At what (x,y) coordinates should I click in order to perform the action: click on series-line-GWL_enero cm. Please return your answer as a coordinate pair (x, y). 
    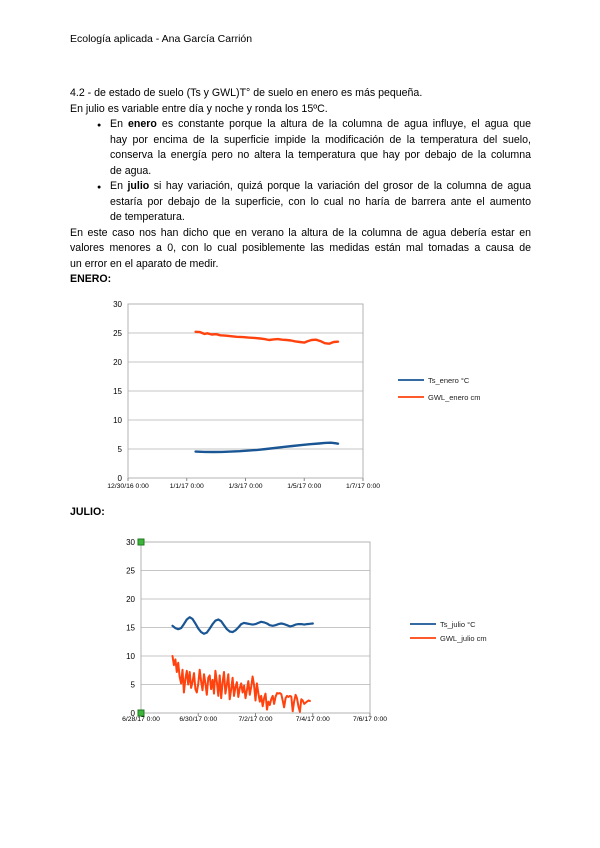
    Looking at the image, I should click on (267, 337).